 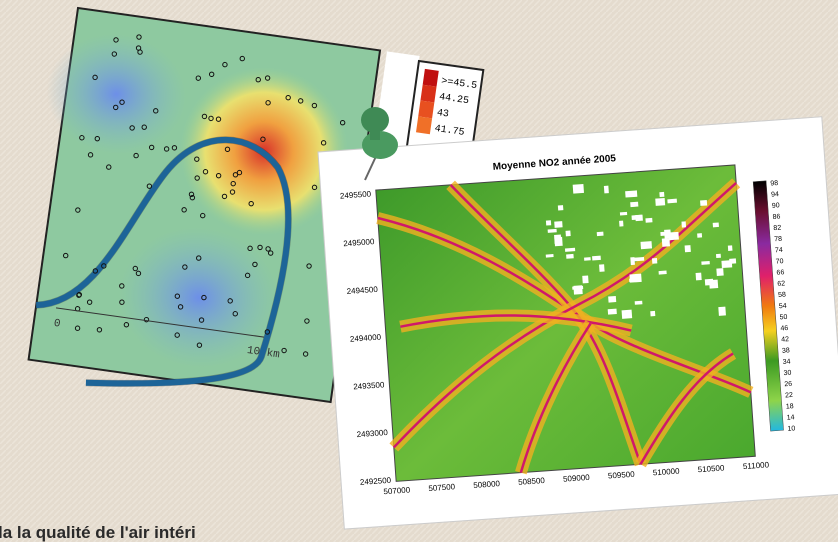 I want to click on y-tick-label: 2494000, so click(x=366, y=338).